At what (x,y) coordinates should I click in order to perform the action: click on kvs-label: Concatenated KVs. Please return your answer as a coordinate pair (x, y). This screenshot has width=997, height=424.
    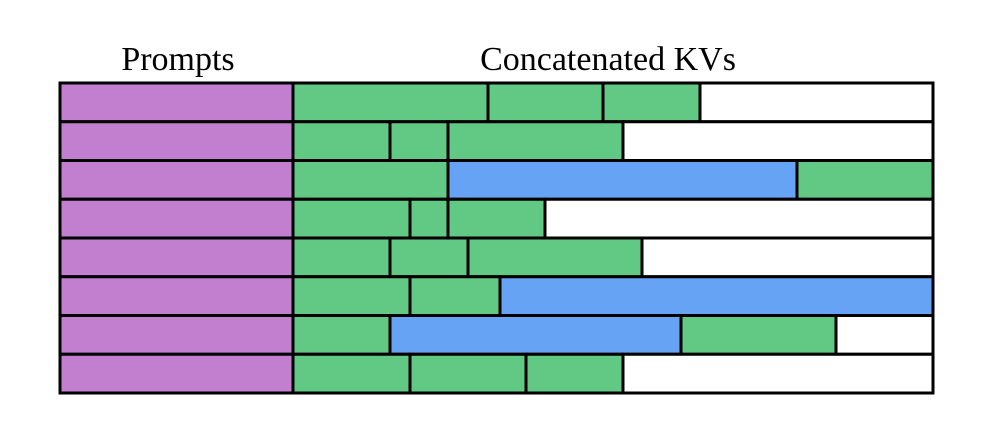
    Looking at the image, I should click on (608, 59).